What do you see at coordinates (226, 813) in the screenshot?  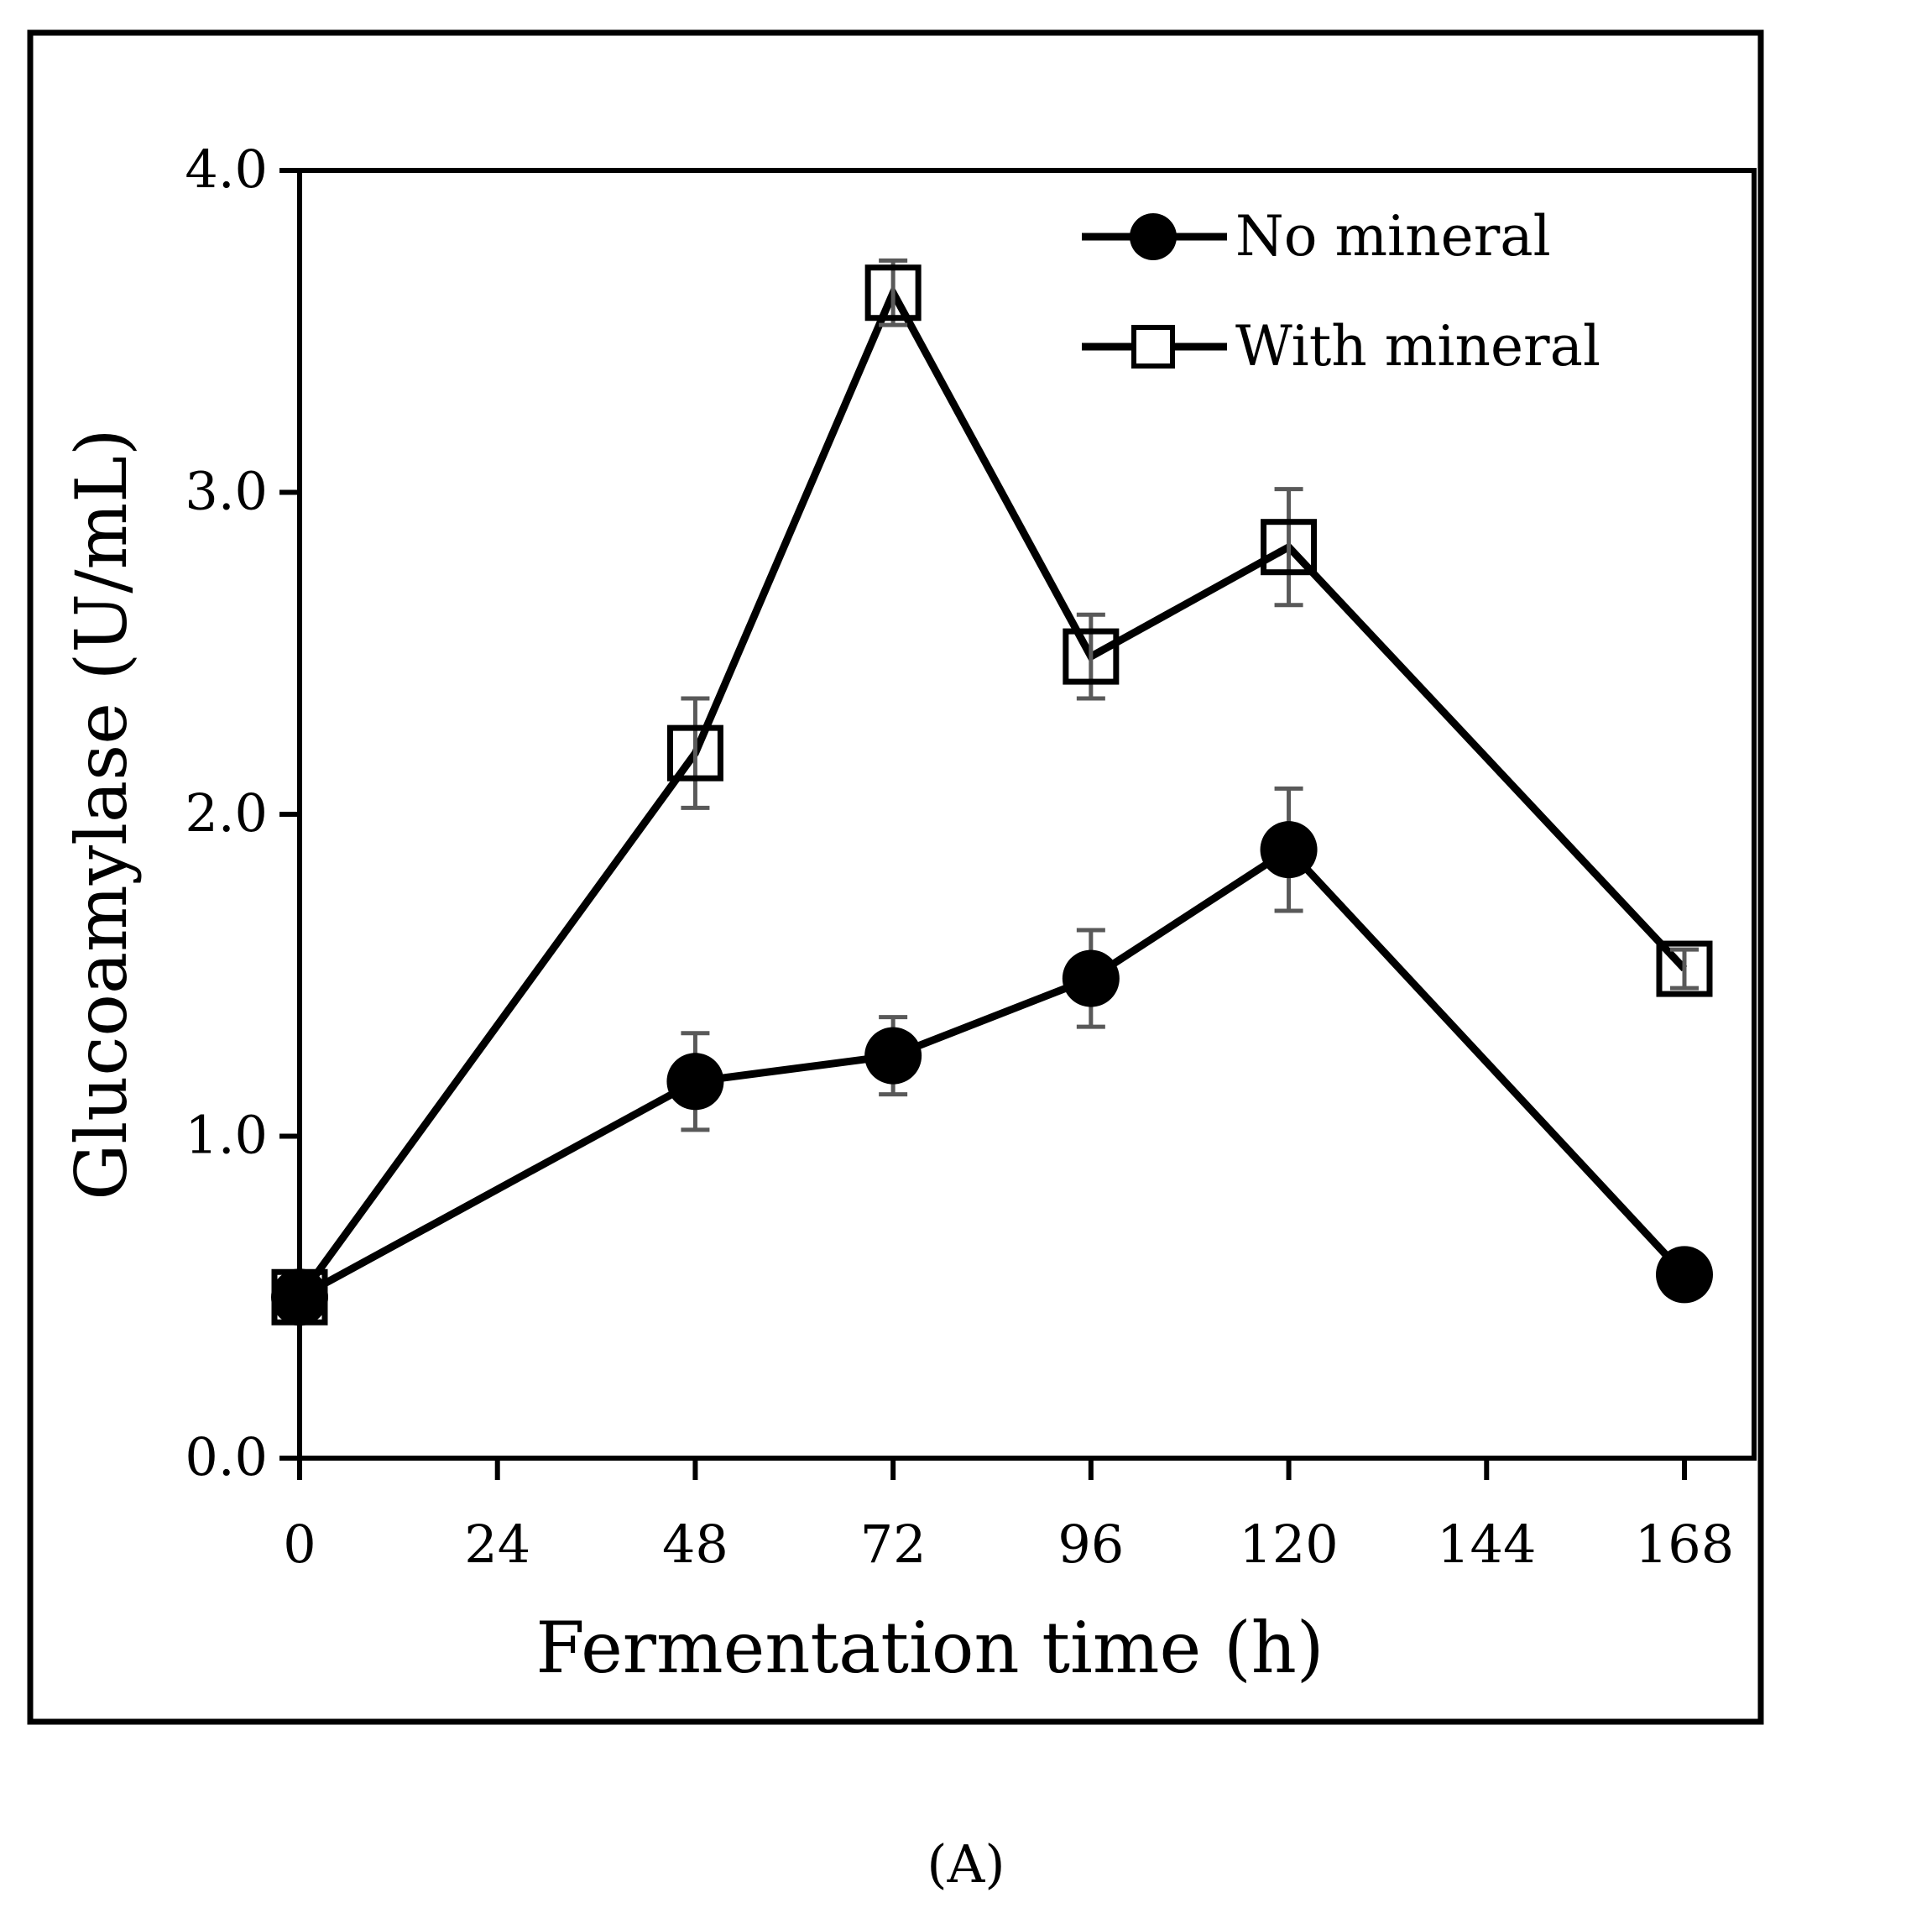 I see `y-tick-label: 2.0` at bounding box center [226, 813].